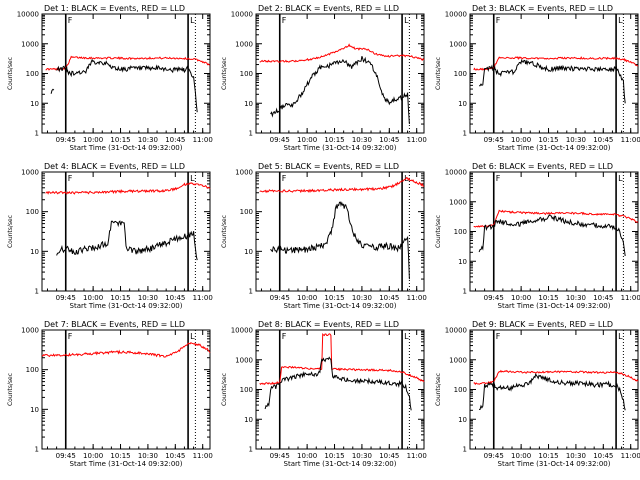 The width and height of the screenshot is (640, 480). Describe the element at coordinates (328, 324) in the screenshot. I see `panel-title: Det 8: BLACK = Events, RED = LLD` at that location.